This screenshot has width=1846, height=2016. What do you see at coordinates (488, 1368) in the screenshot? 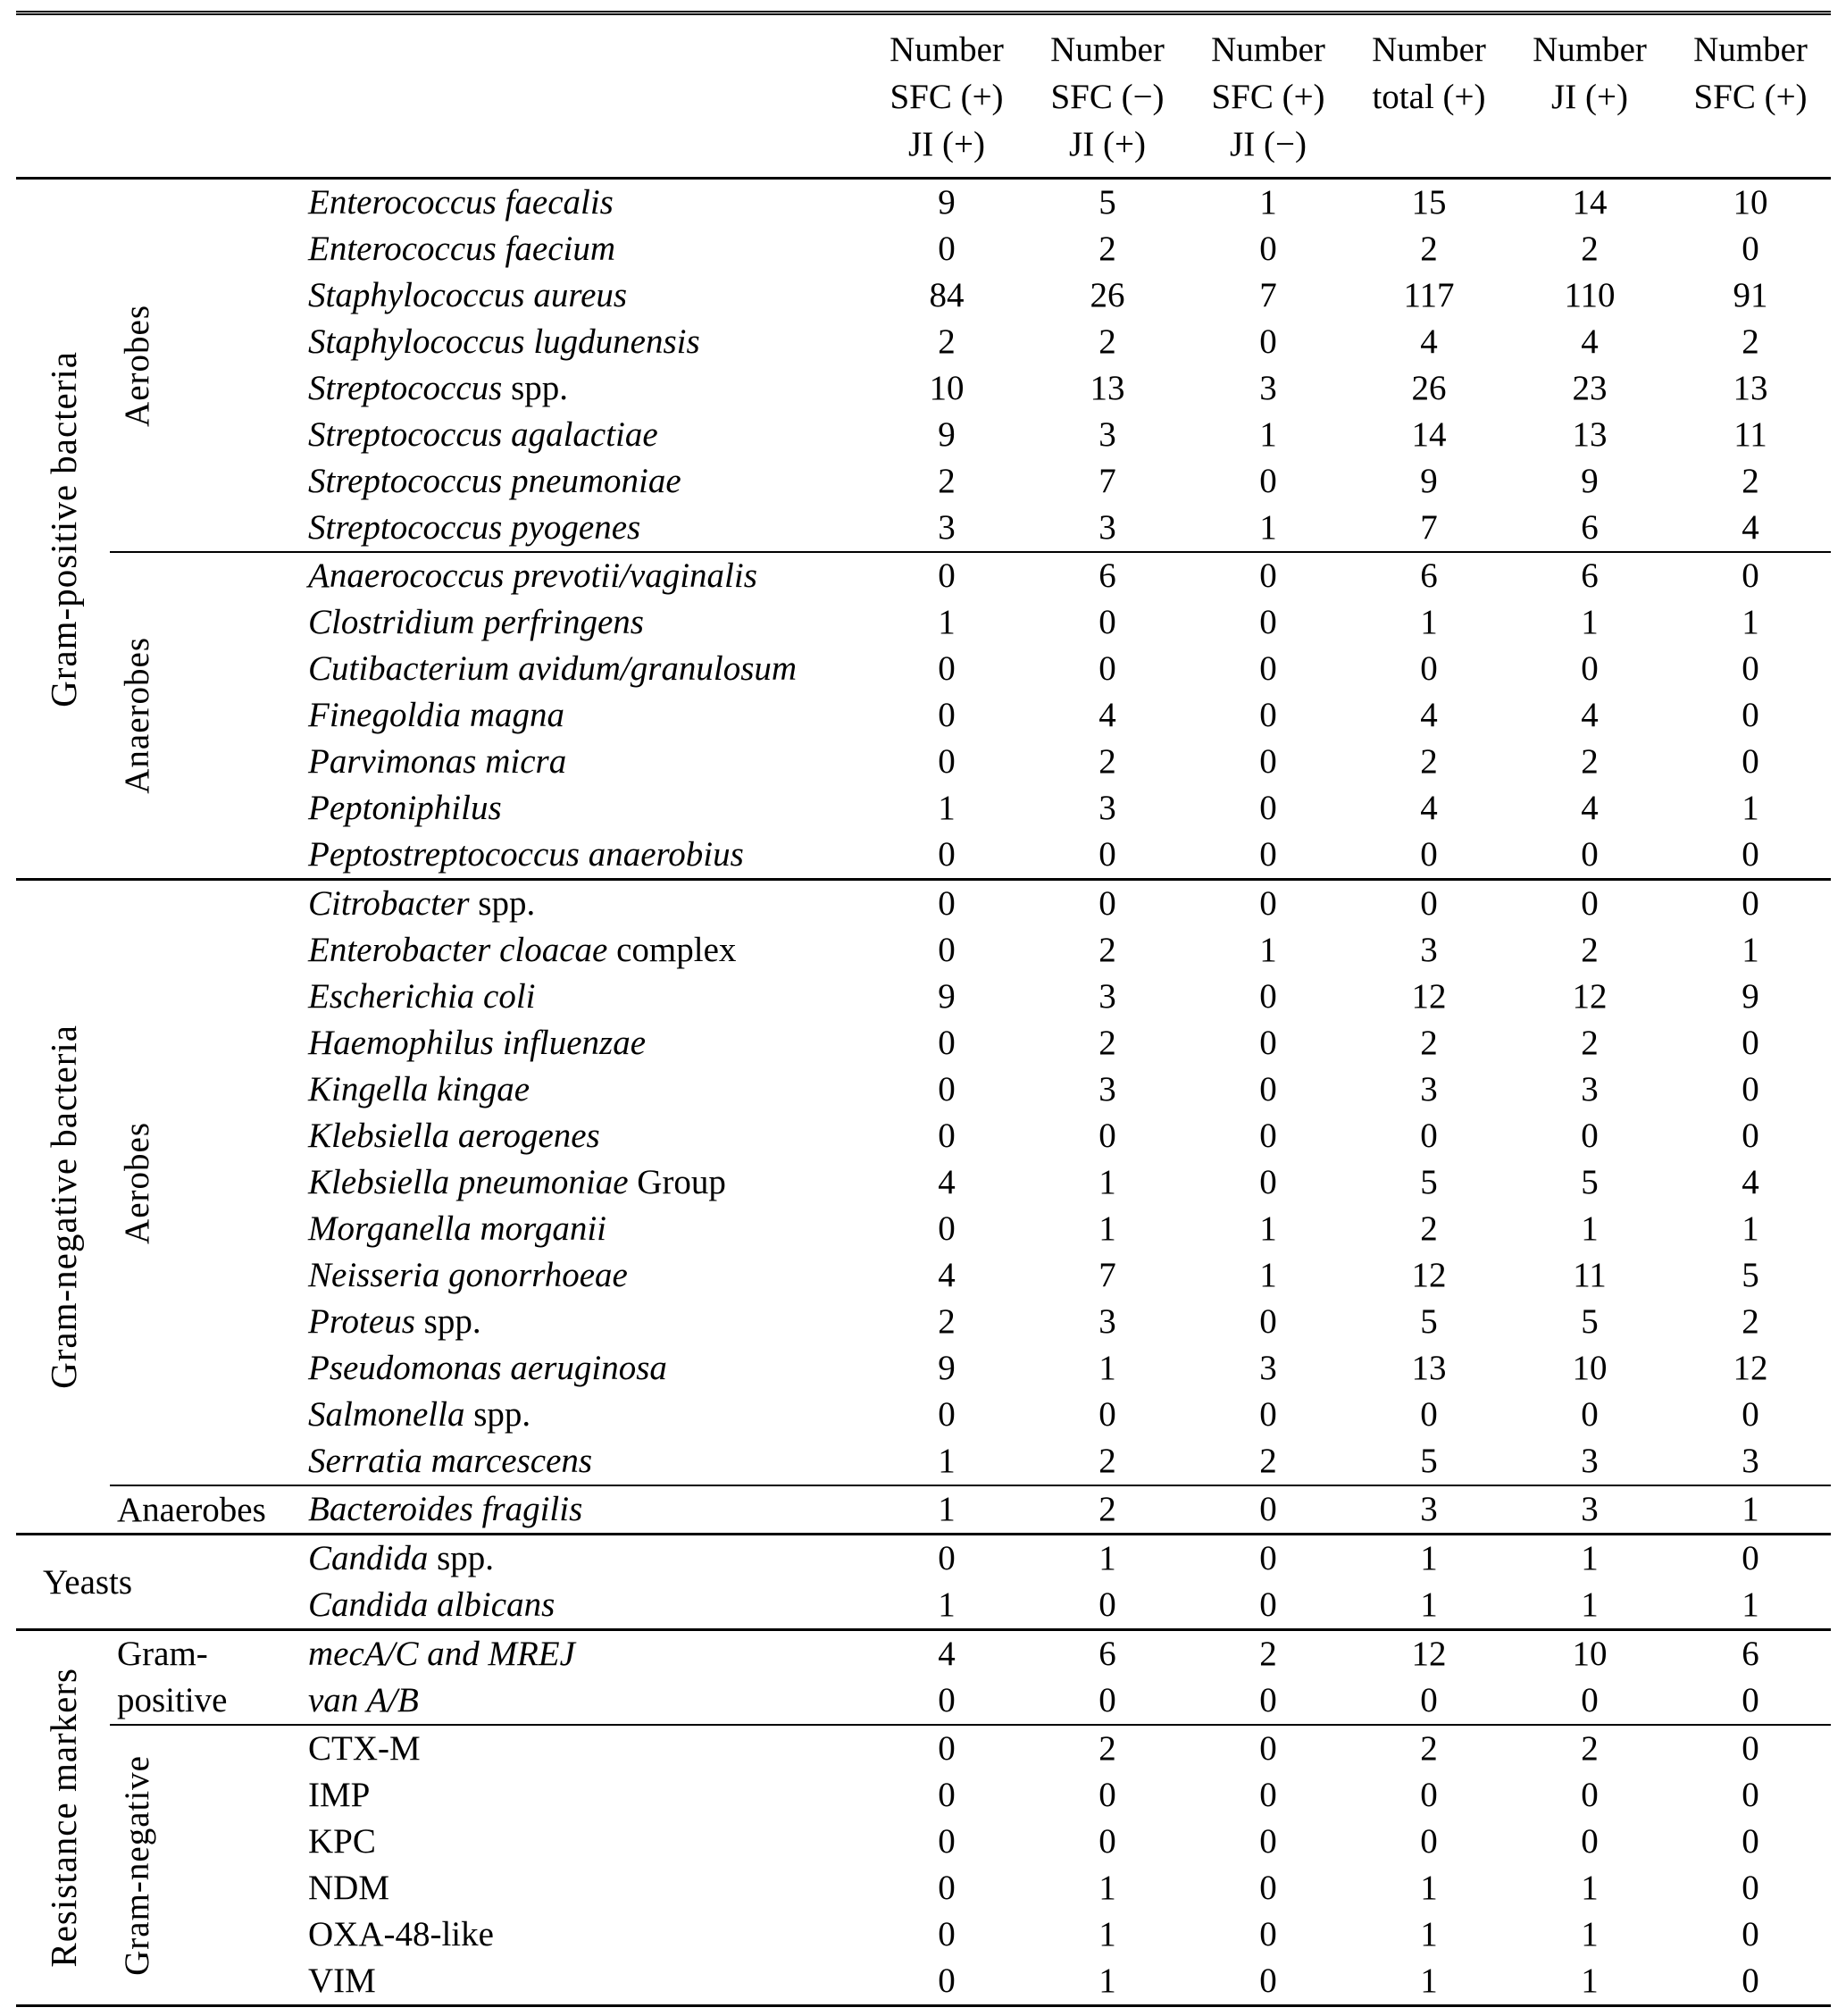
I see `row-name-italic: Pseudomonas aeruginosa` at bounding box center [488, 1368].